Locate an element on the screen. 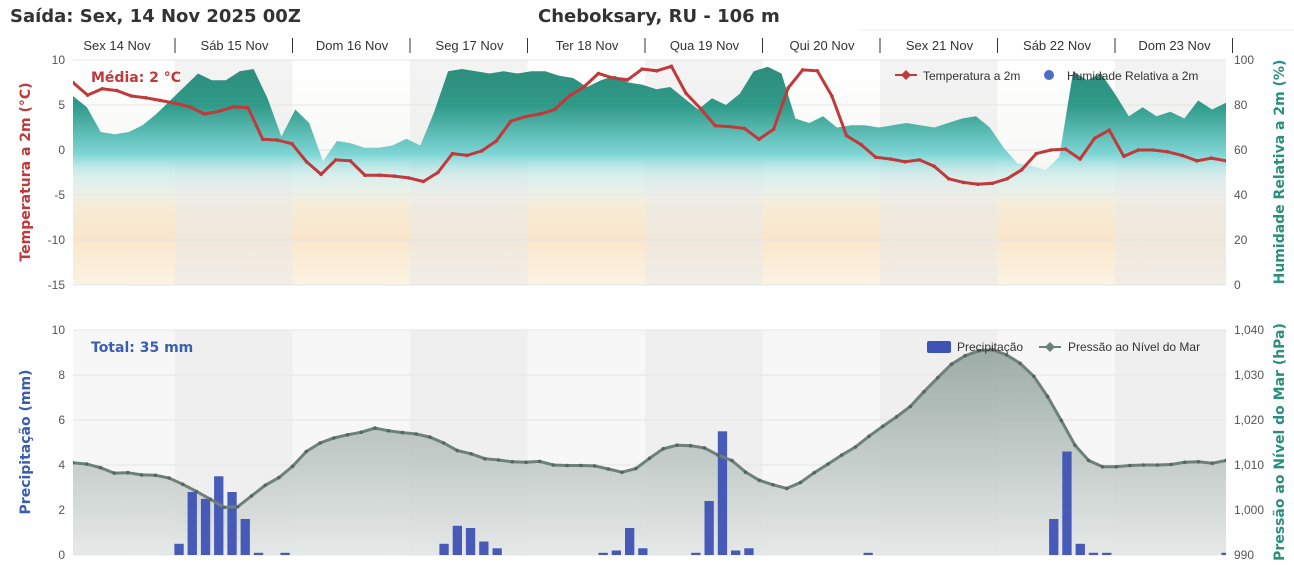 The height and width of the screenshot is (568, 1294). y-tick-right: 1,020 is located at coordinates (1249, 420).